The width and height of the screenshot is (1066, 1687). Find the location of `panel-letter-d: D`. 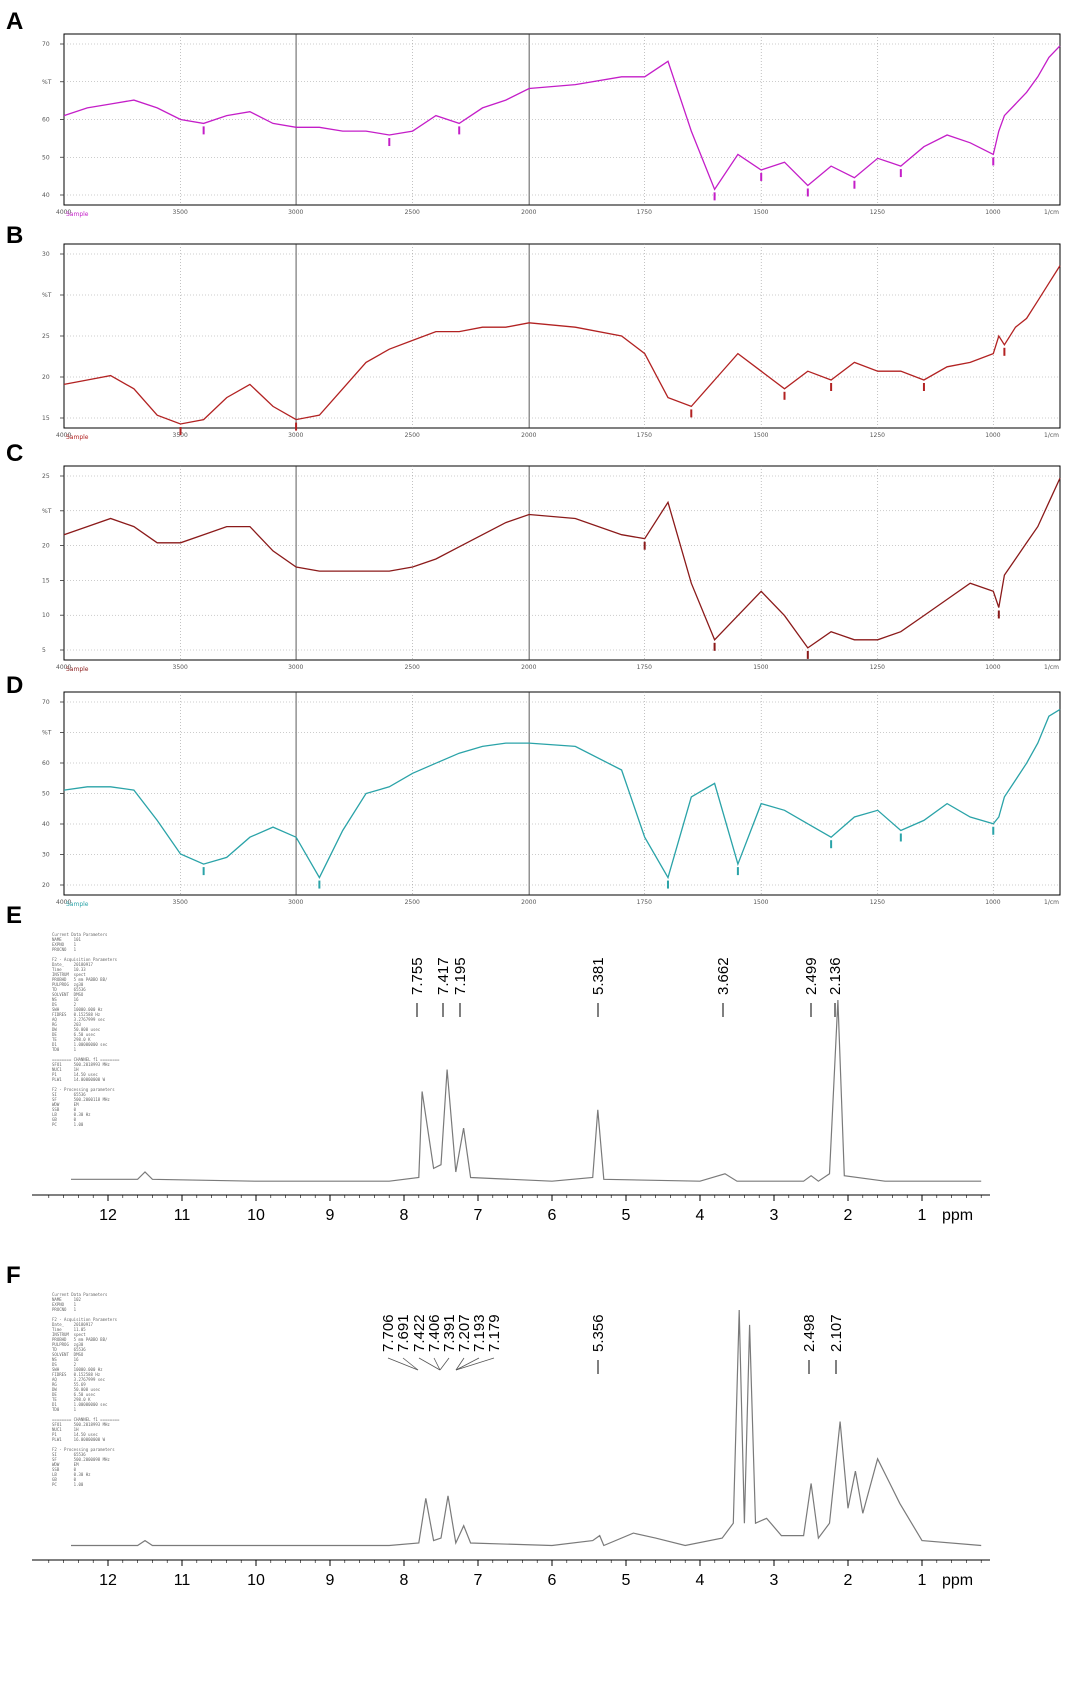

panel-letter-d: D is located at coordinates (15, 685).